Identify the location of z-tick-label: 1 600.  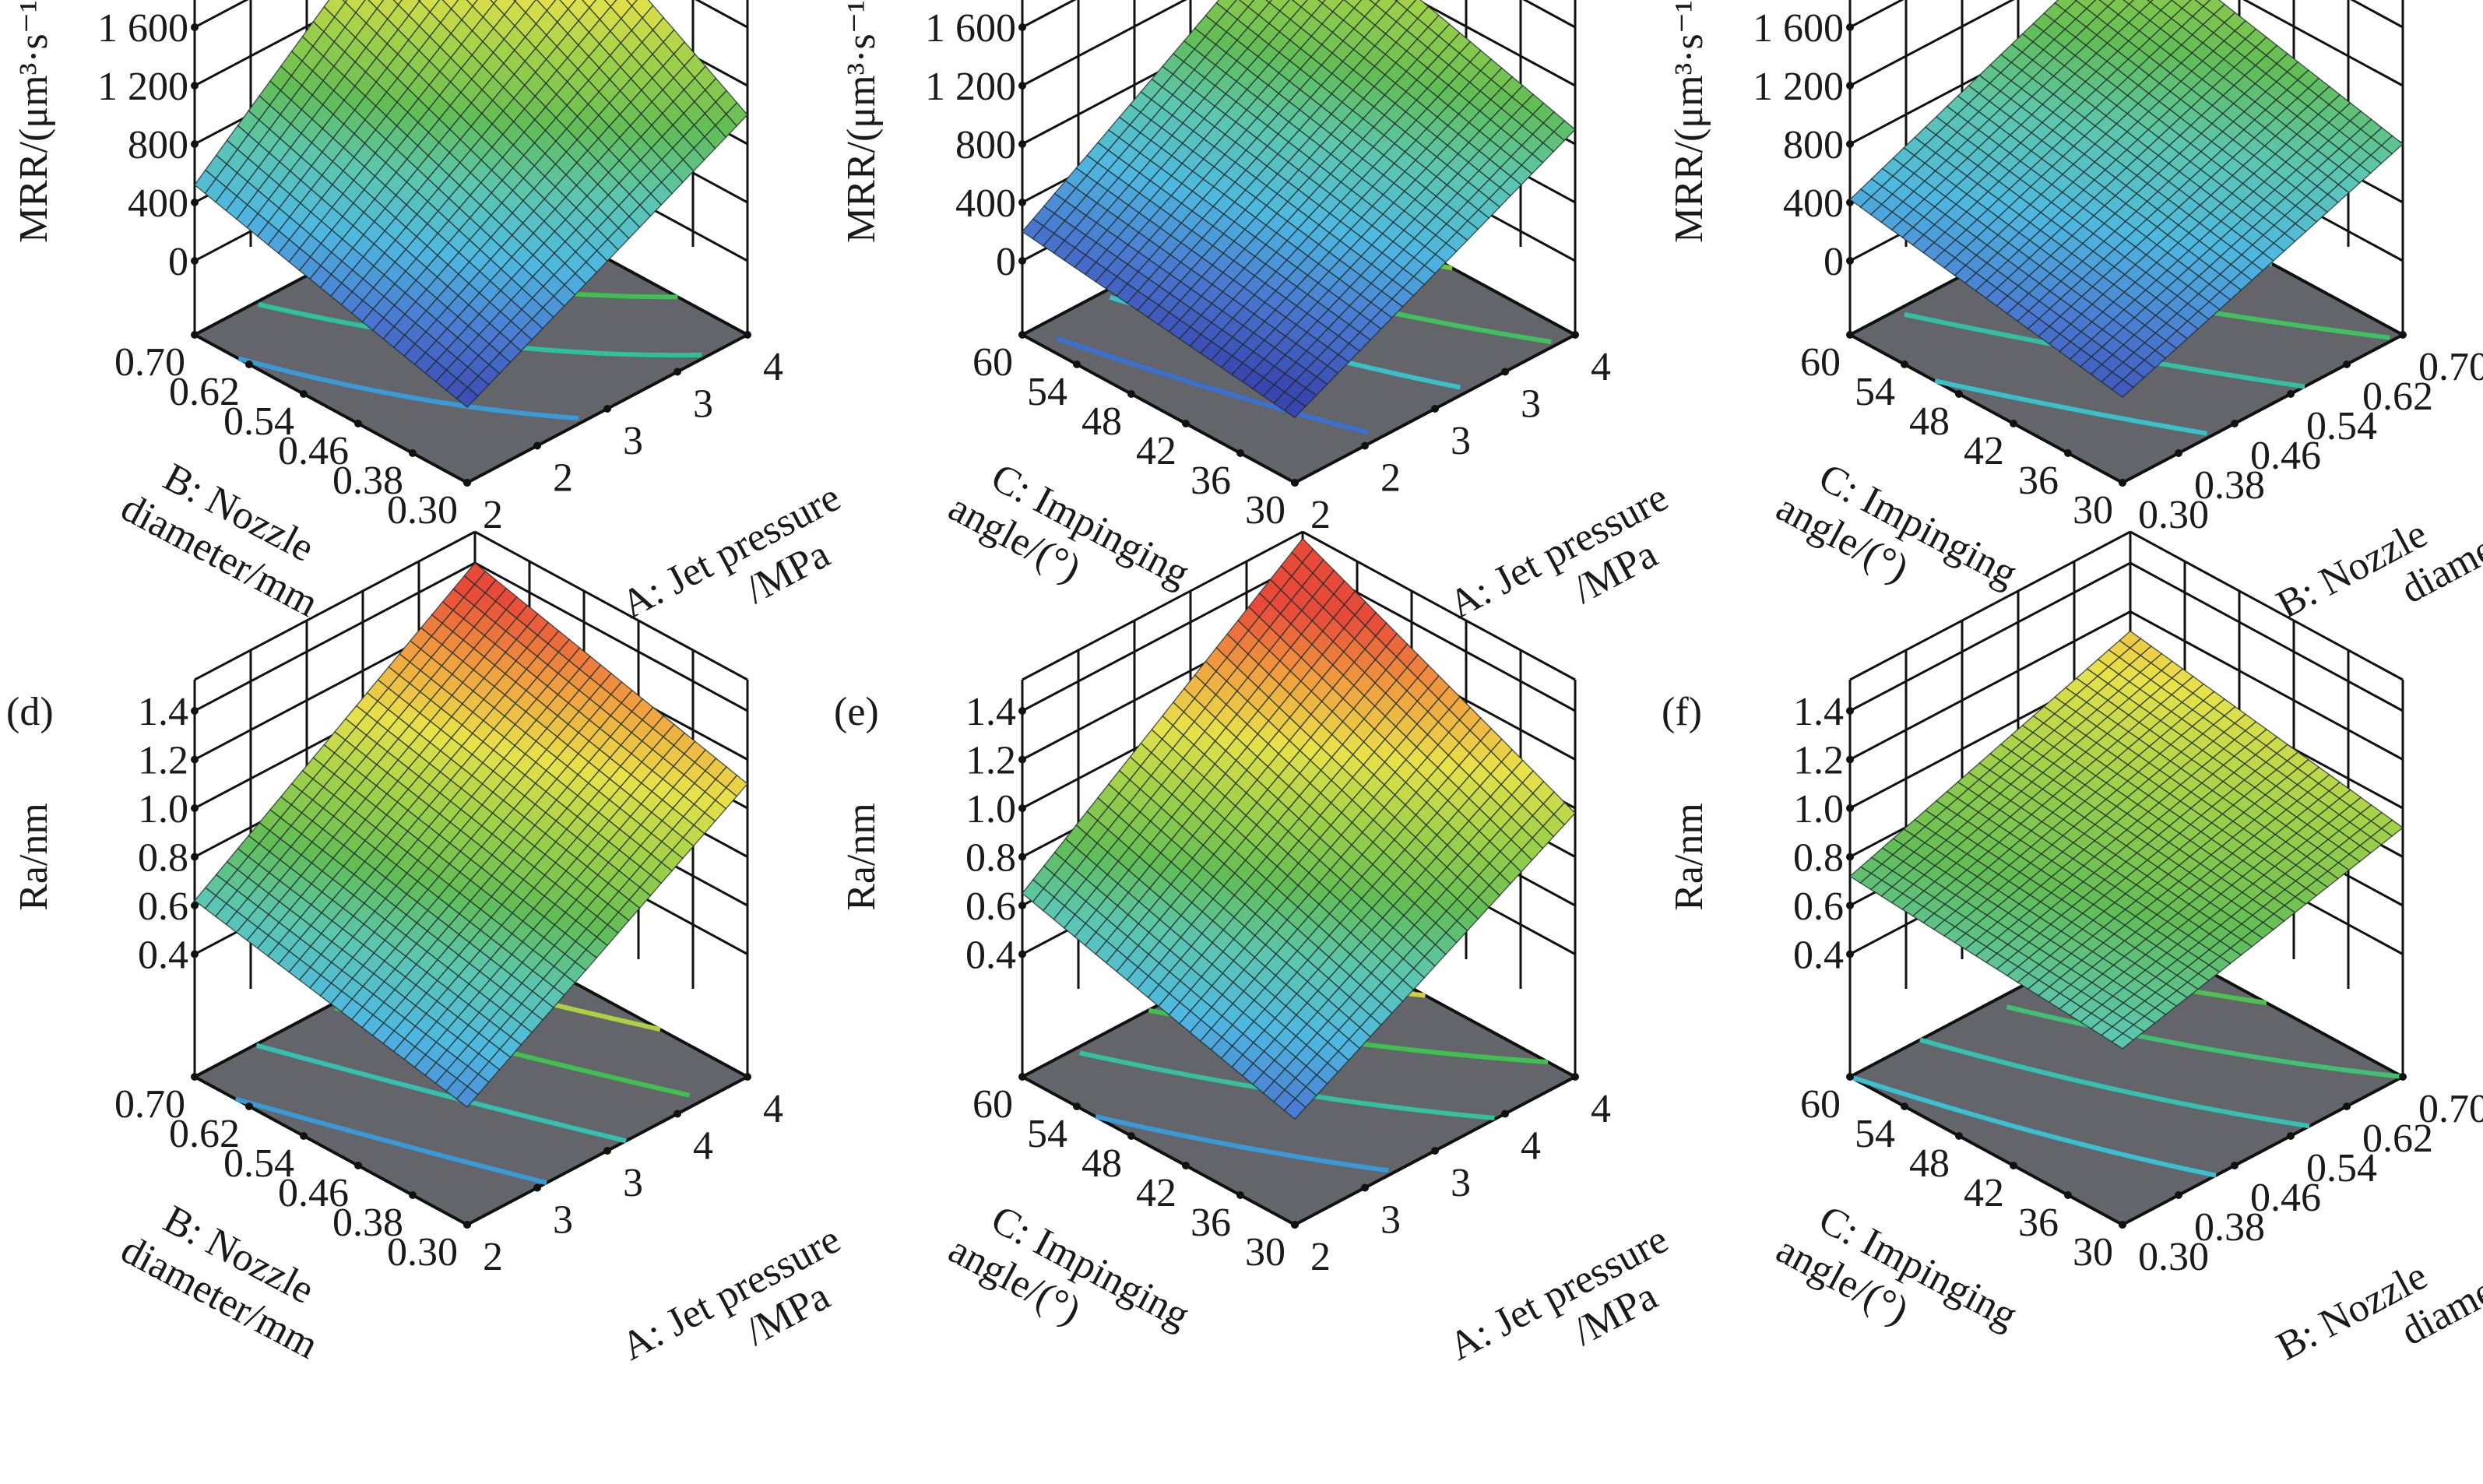
(970, 29).